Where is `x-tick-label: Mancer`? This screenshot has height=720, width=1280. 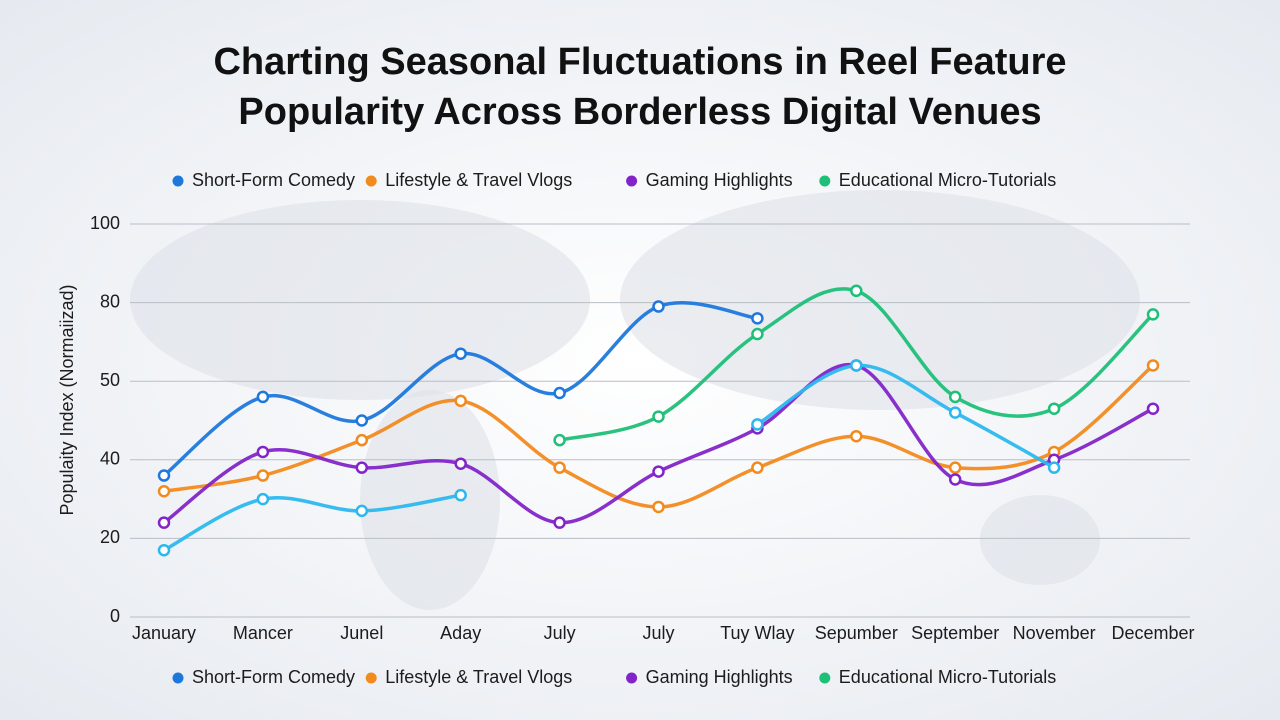
x-tick-label: Mancer is located at coordinates (263, 633).